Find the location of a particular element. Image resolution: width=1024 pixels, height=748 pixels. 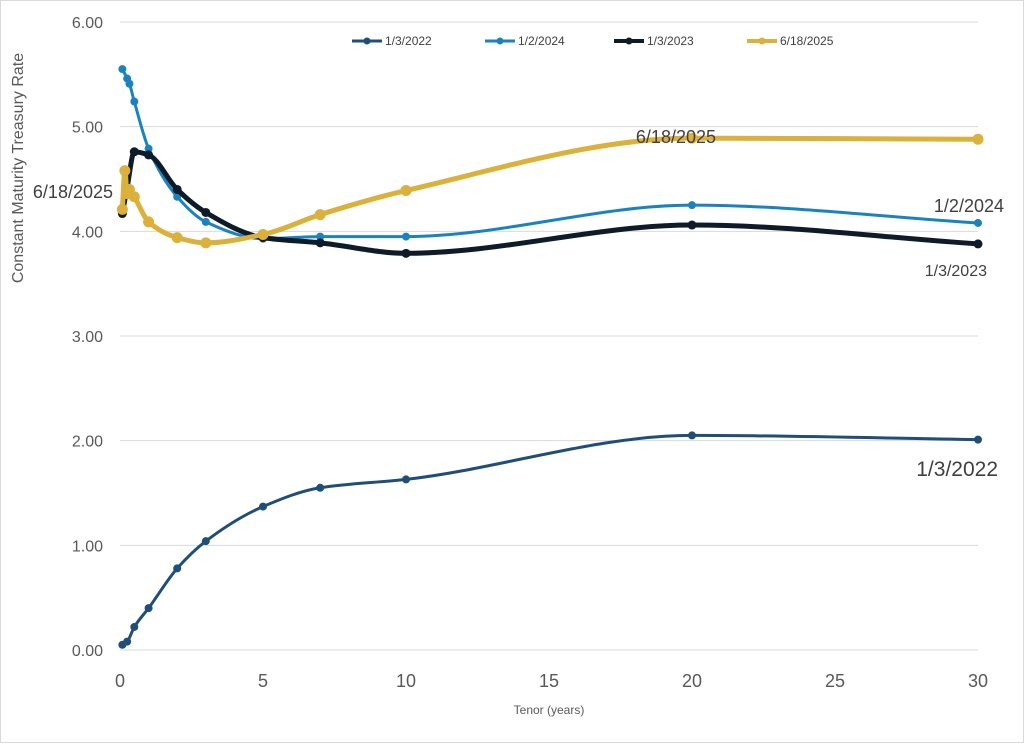

label-1-3-2023: 1/3/2023 is located at coordinates (956, 271).